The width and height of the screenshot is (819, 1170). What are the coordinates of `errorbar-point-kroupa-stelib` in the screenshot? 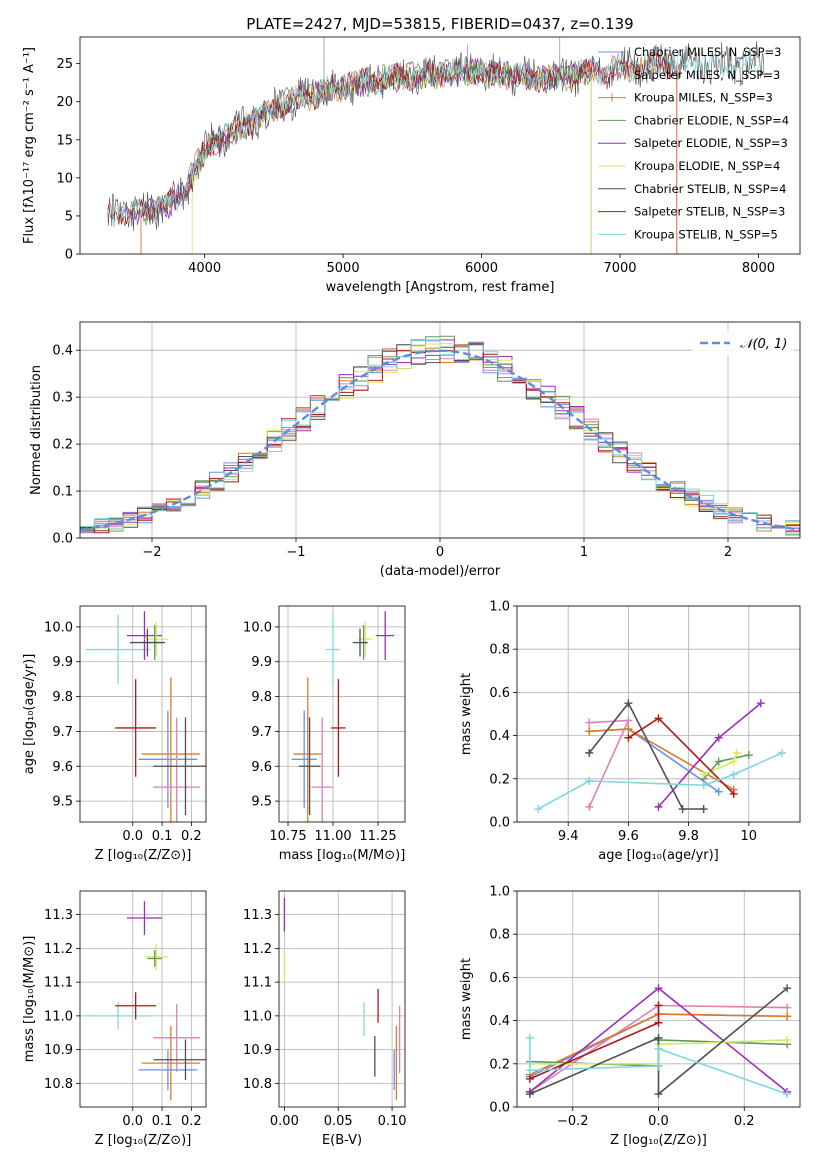 It's located at (118, 1016).